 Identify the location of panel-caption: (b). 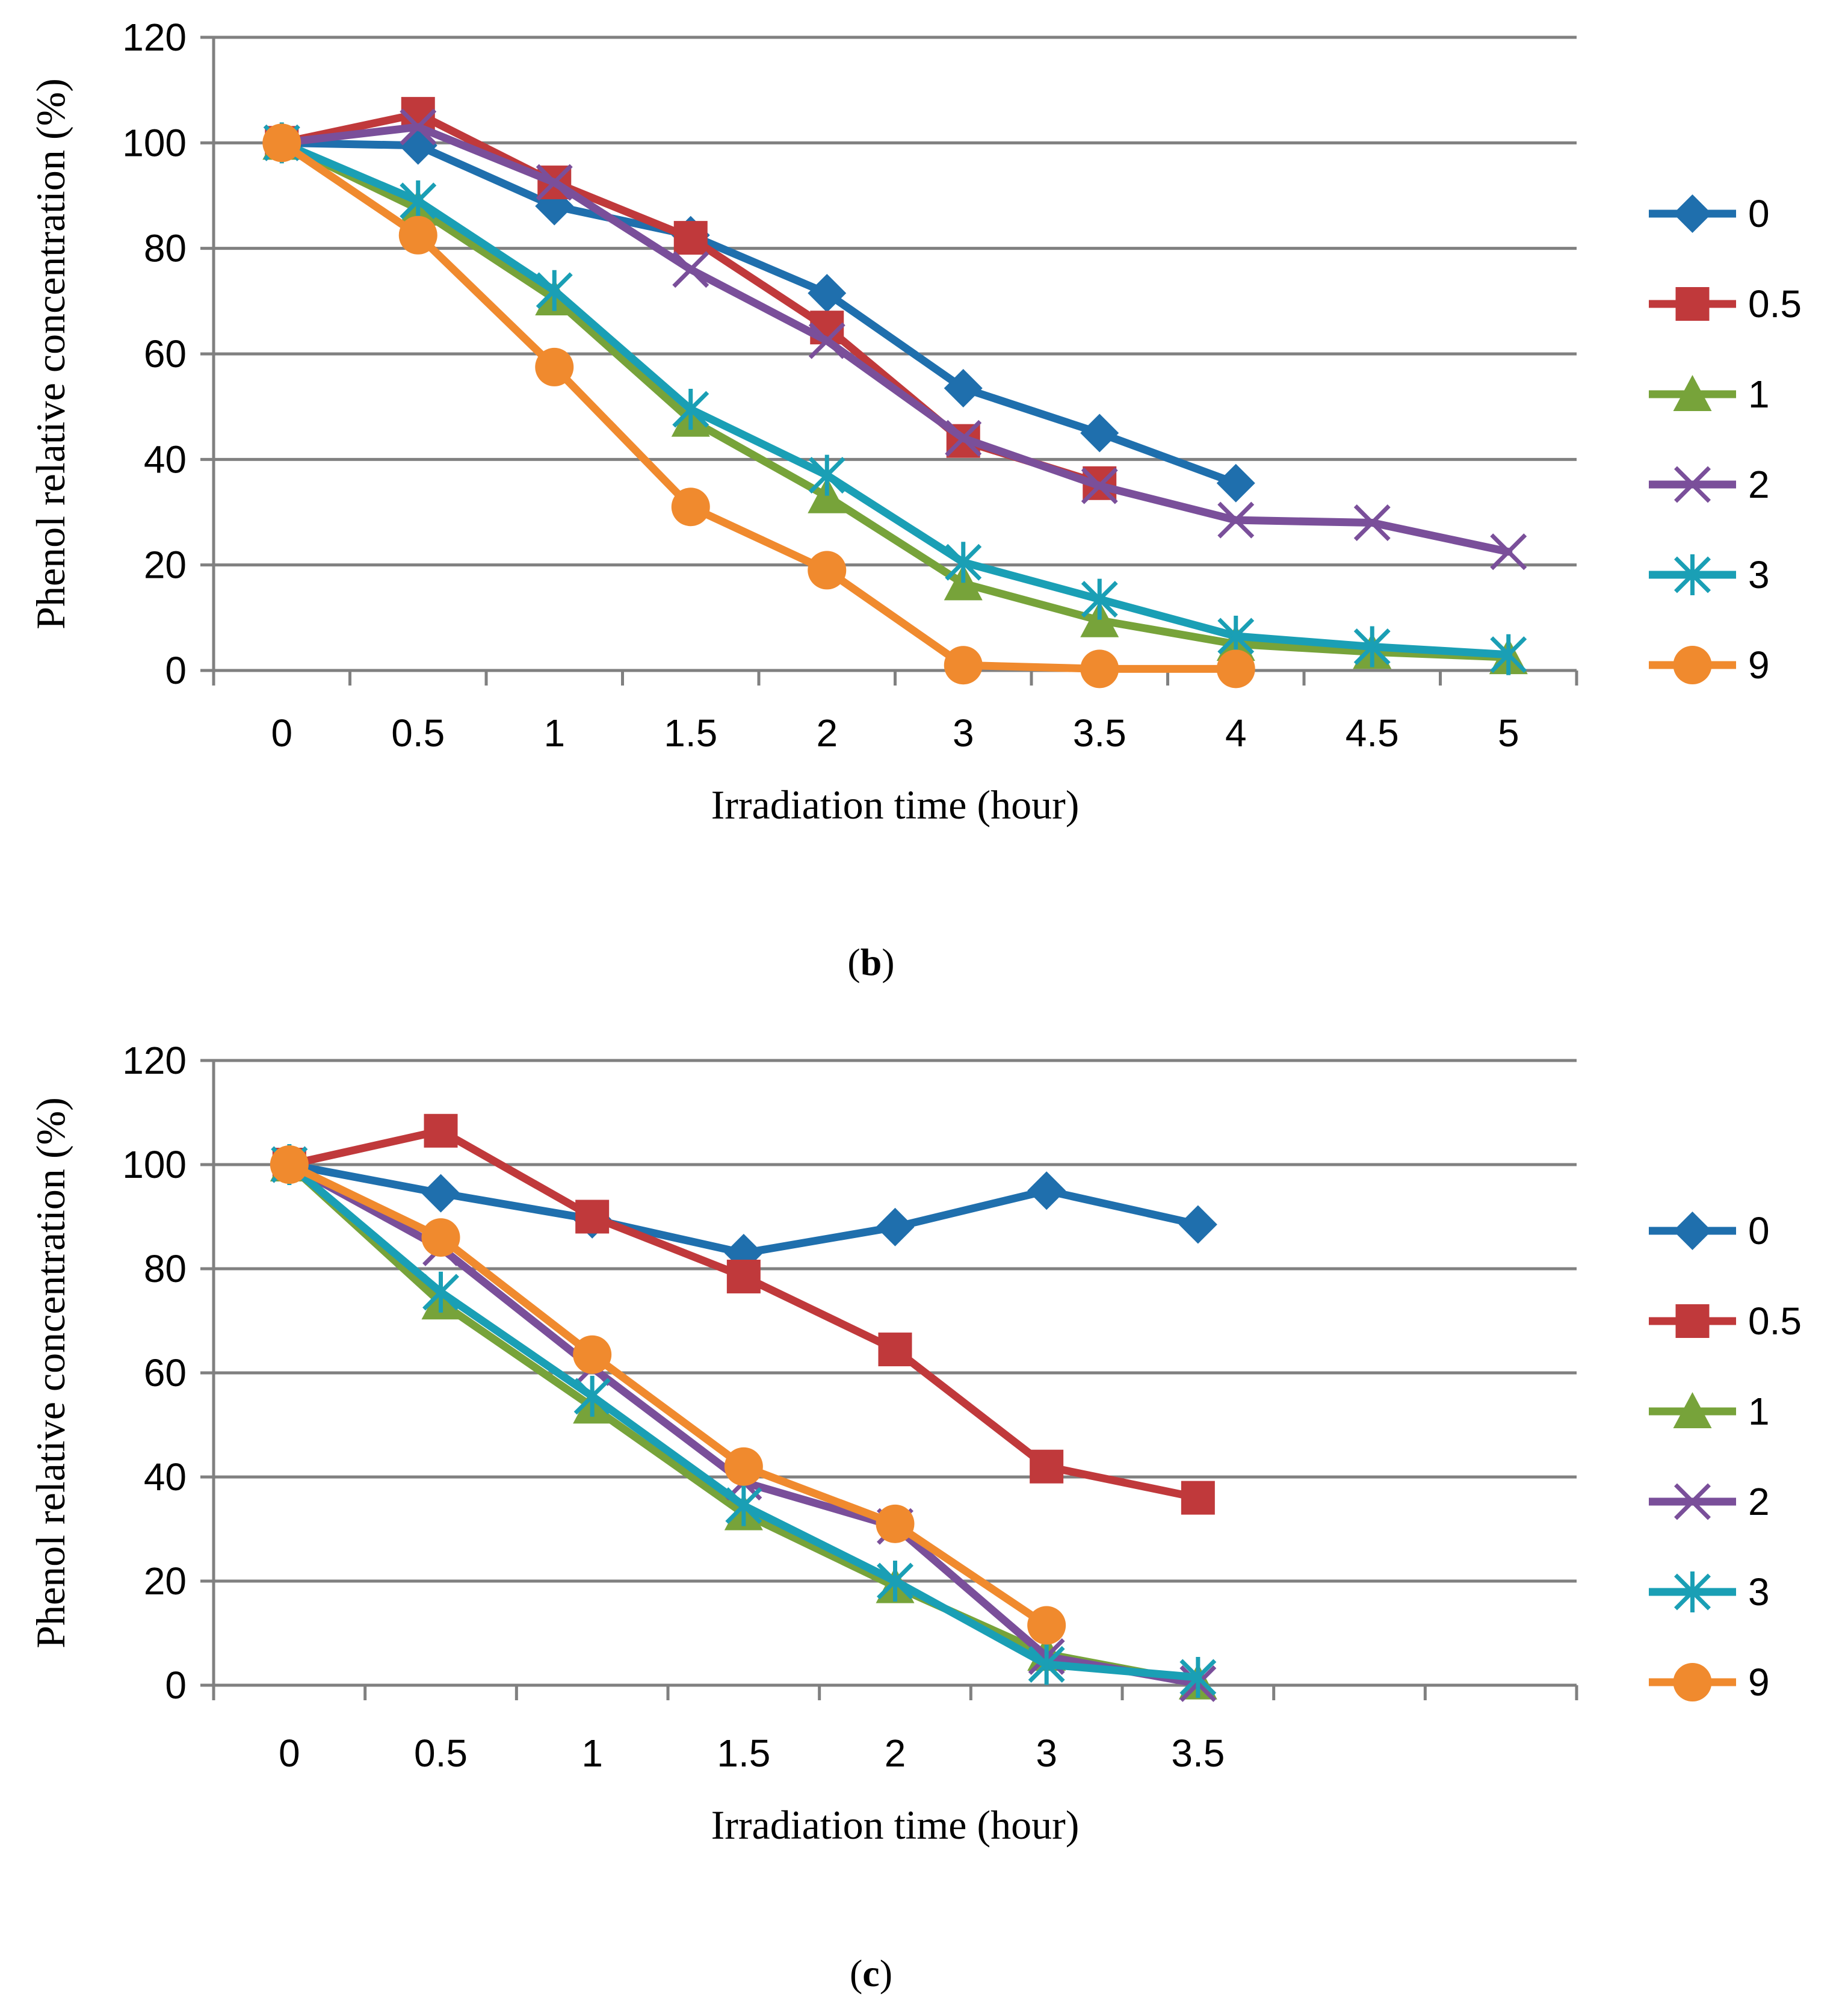
(871, 962).